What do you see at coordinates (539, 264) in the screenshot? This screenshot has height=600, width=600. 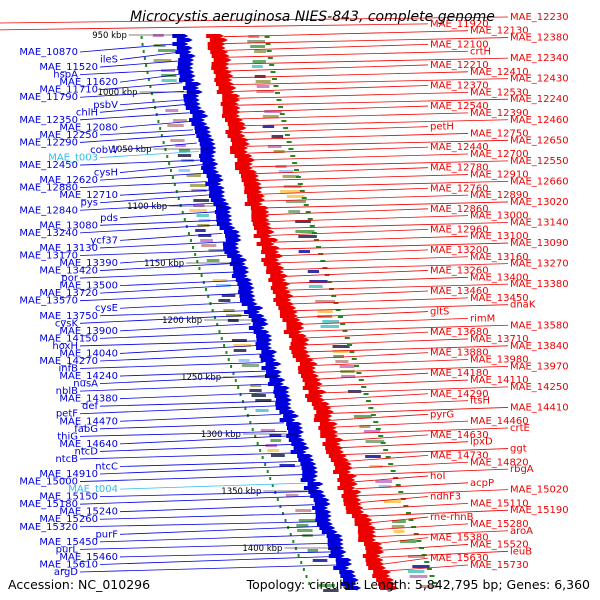 I see `plus-gene-label: MAE_13270` at bounding box center [539, 264].